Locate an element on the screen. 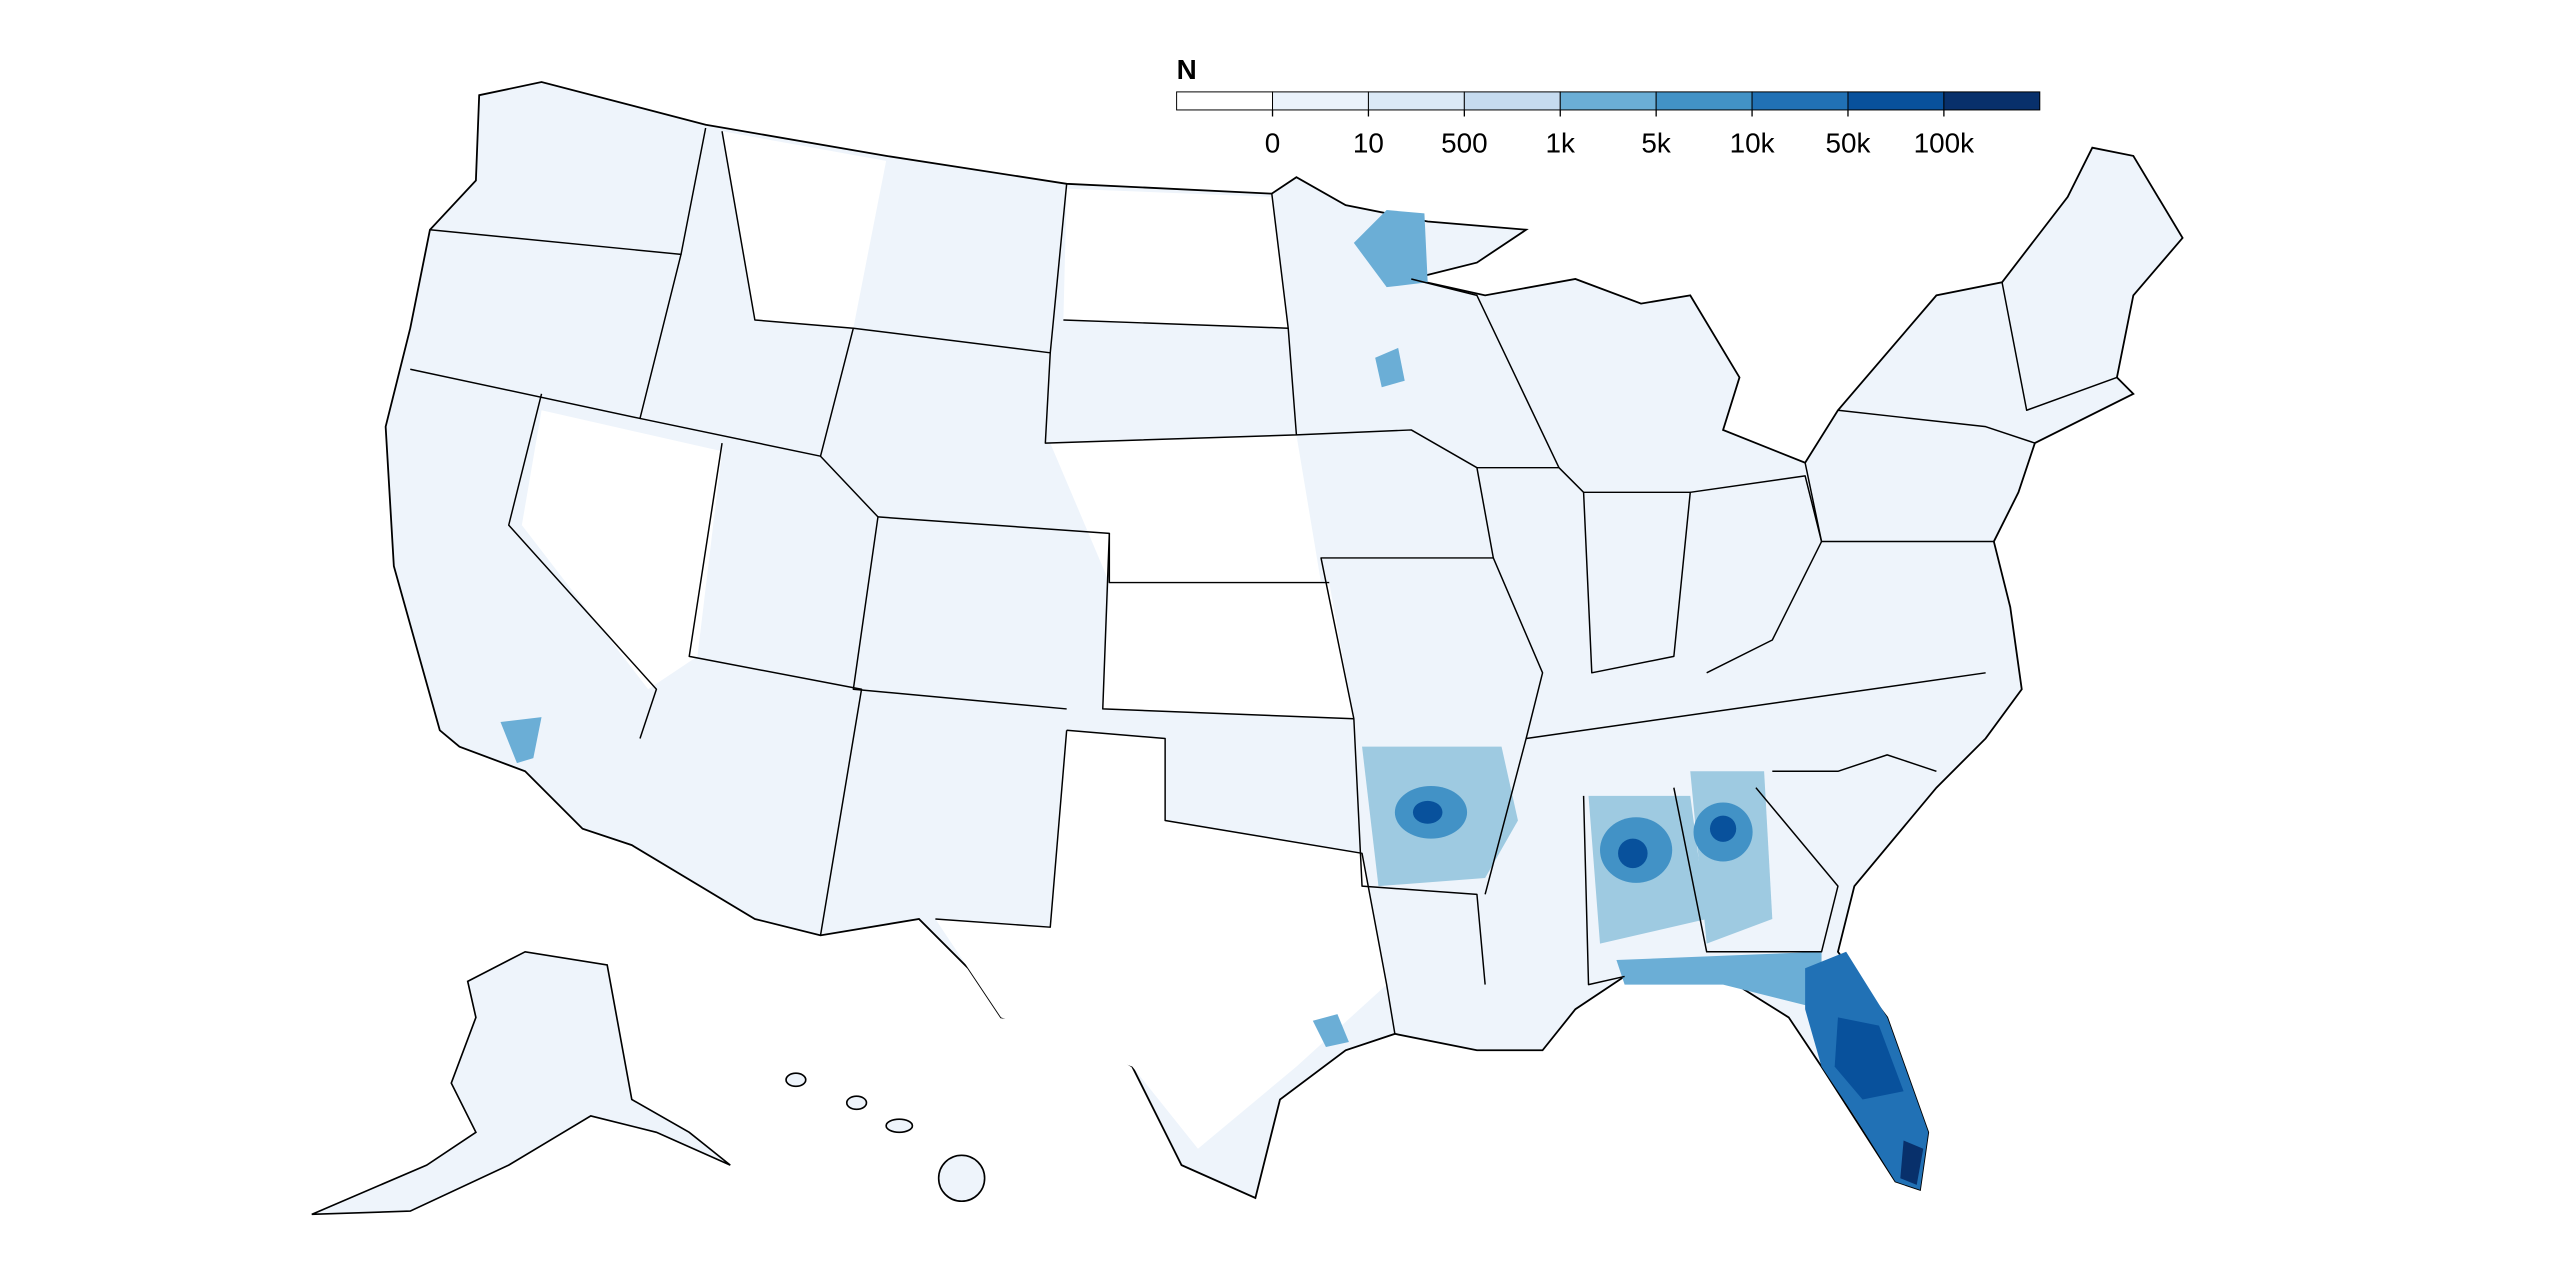 The height and width of the screenshot is (1285, 2560). shade-la is located at coordinates (521, 740).